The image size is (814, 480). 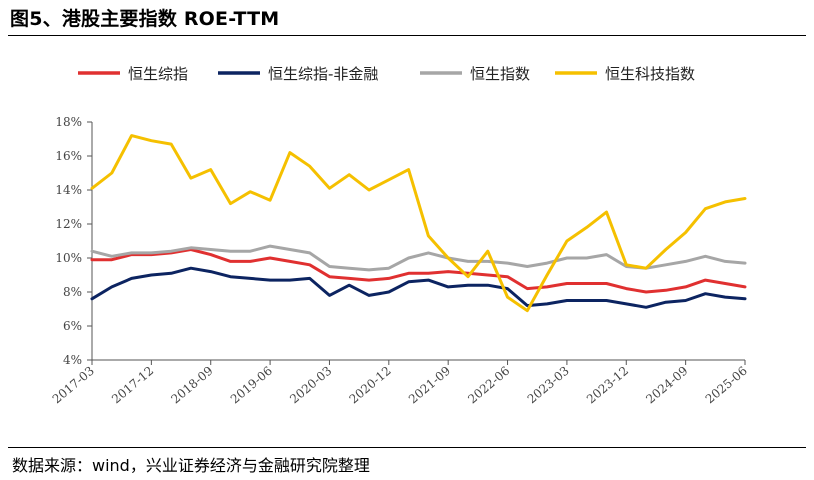 I want to click on page-title: 图5、港股主要指数 ROE-TTM, so click(x=145, y=19).